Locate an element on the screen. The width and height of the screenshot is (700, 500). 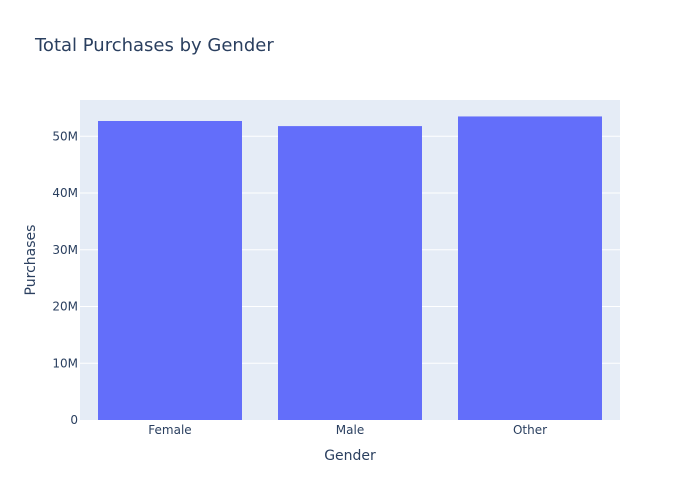
y-tick-label: 20M is located at coordinates (65, 307).